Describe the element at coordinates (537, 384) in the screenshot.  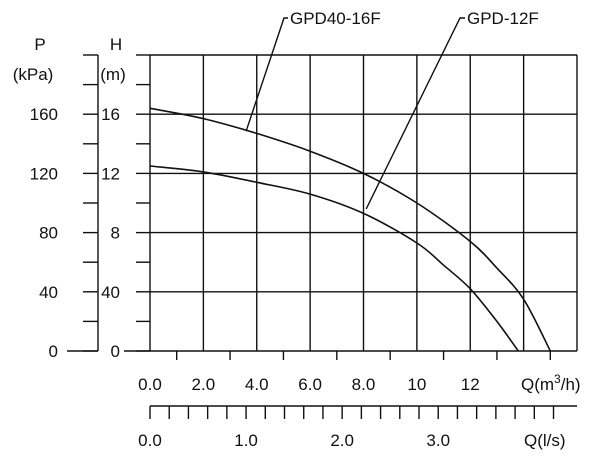
I see `flow-m3h-label-prefix: Q(m` at that location.